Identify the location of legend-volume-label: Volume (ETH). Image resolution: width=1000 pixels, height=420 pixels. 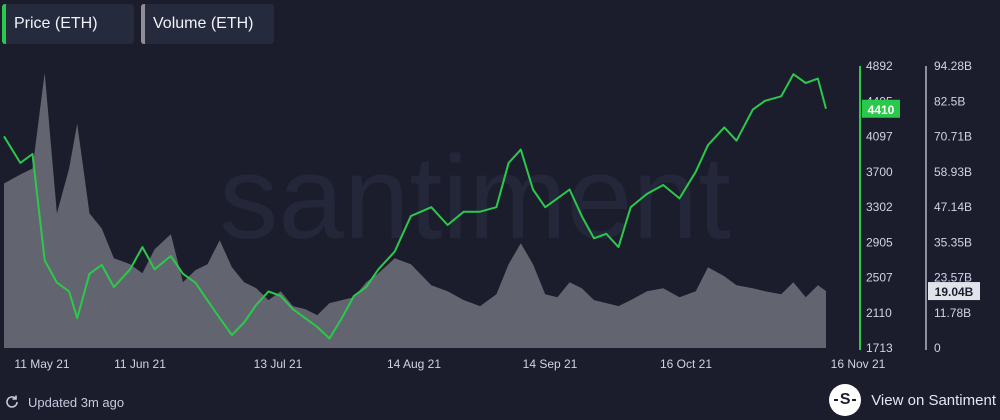
(203, 23).